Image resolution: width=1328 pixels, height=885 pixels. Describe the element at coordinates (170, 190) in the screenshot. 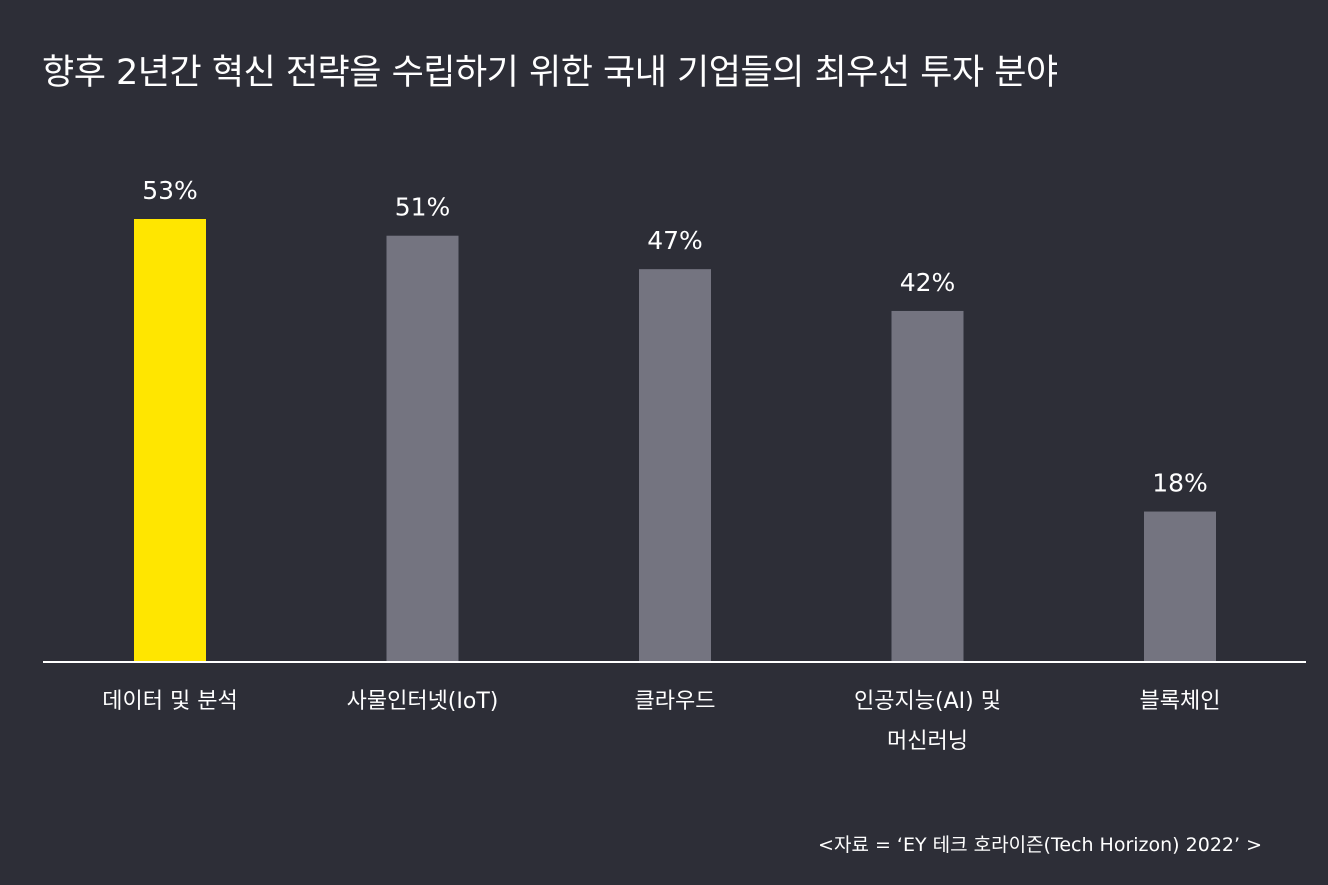

I see `value-label-0: 53%` at that location.